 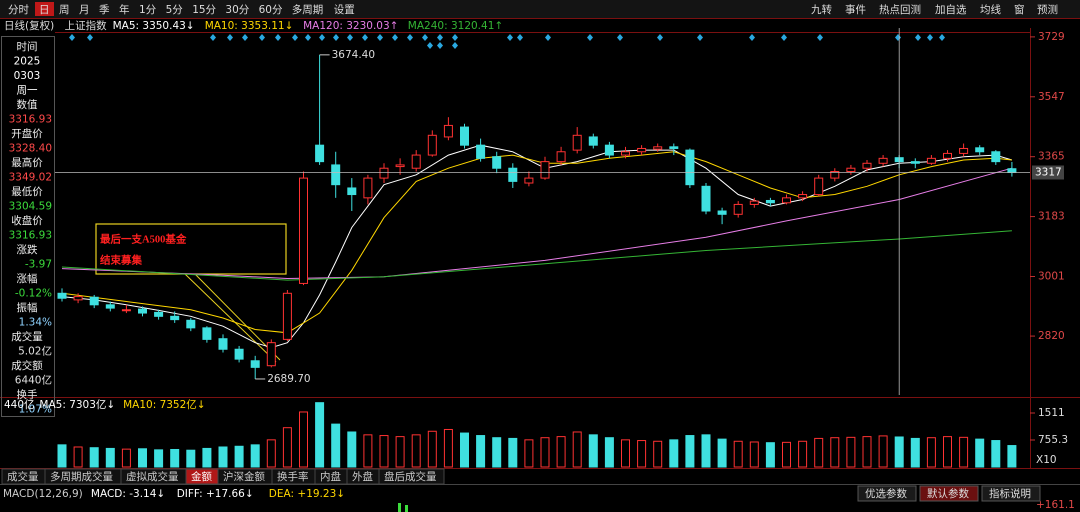 I want to click on indicator-tab: 内盘, so click(x=330, y=476).